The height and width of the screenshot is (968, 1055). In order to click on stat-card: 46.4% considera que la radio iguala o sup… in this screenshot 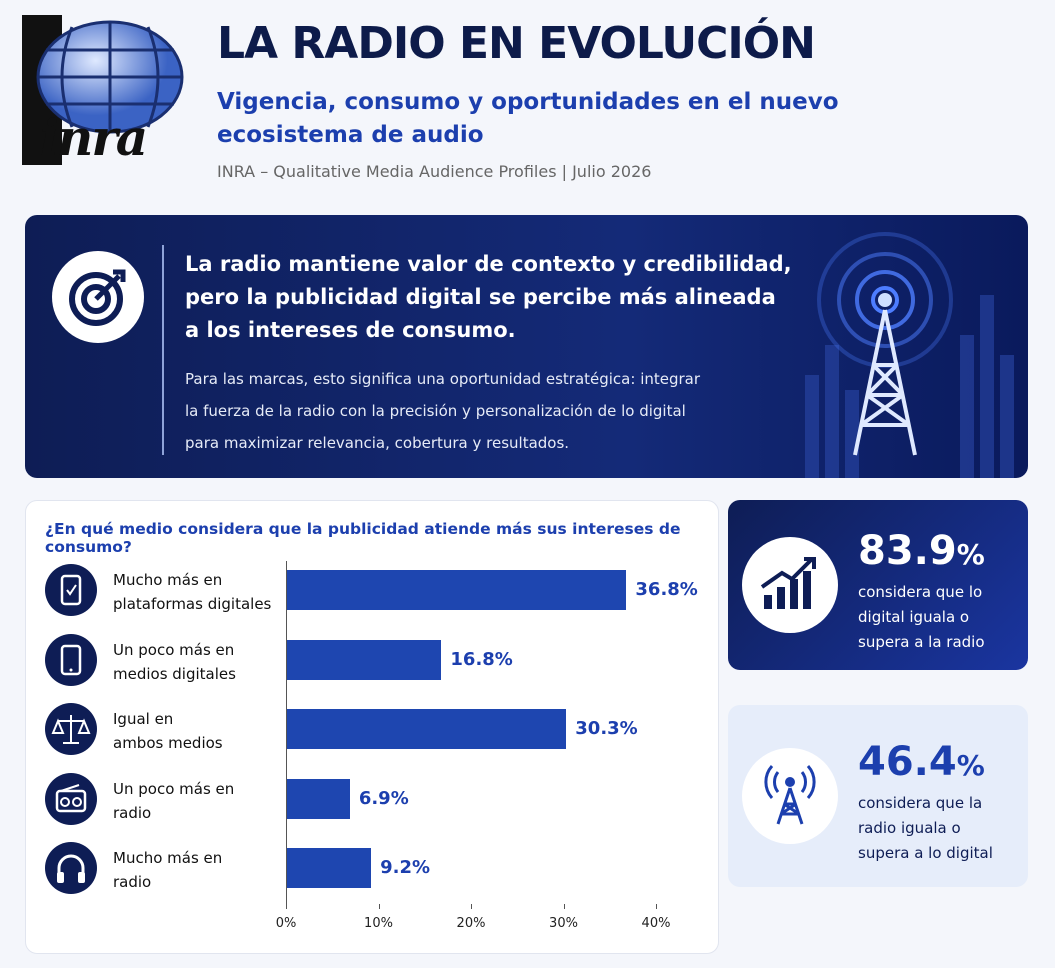, I will do `click(878, 796)`.